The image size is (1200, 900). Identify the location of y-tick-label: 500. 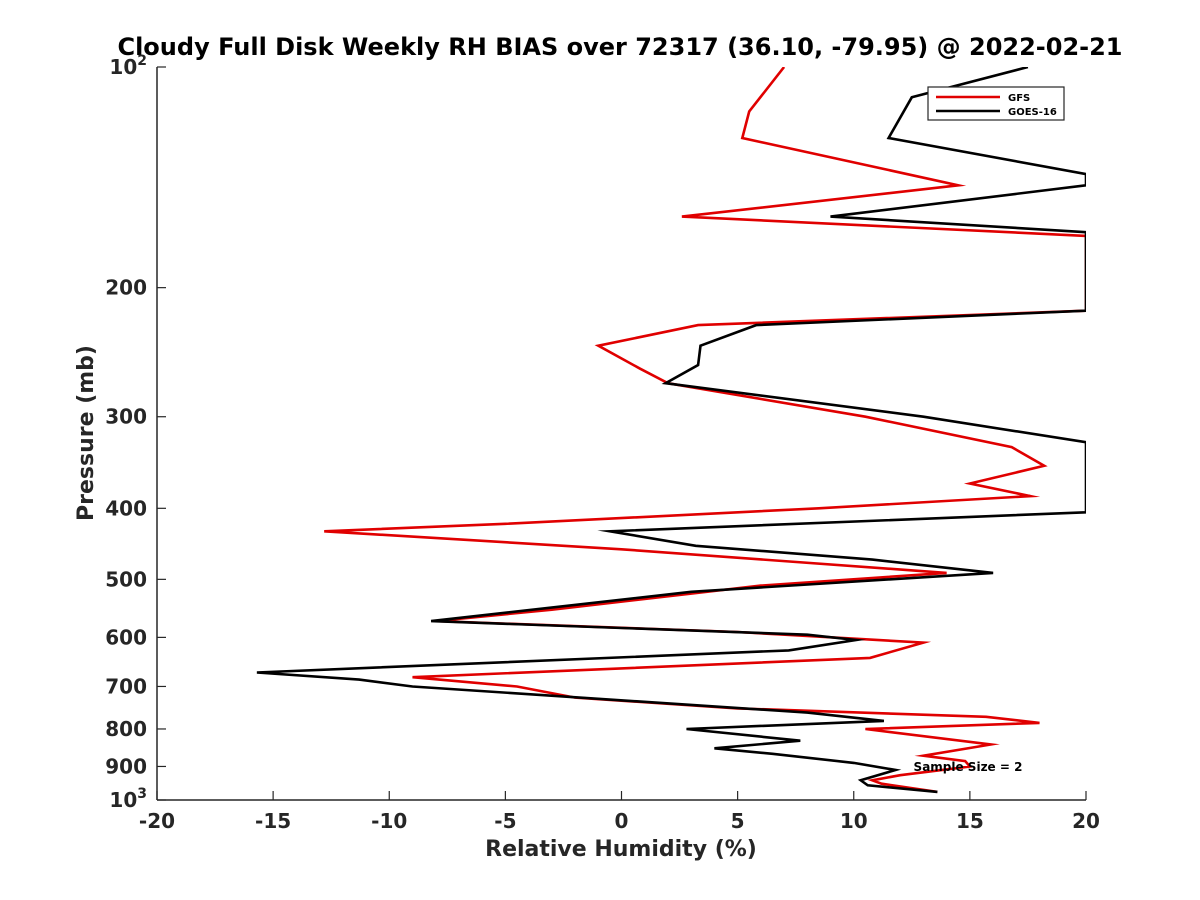
(126, 579).